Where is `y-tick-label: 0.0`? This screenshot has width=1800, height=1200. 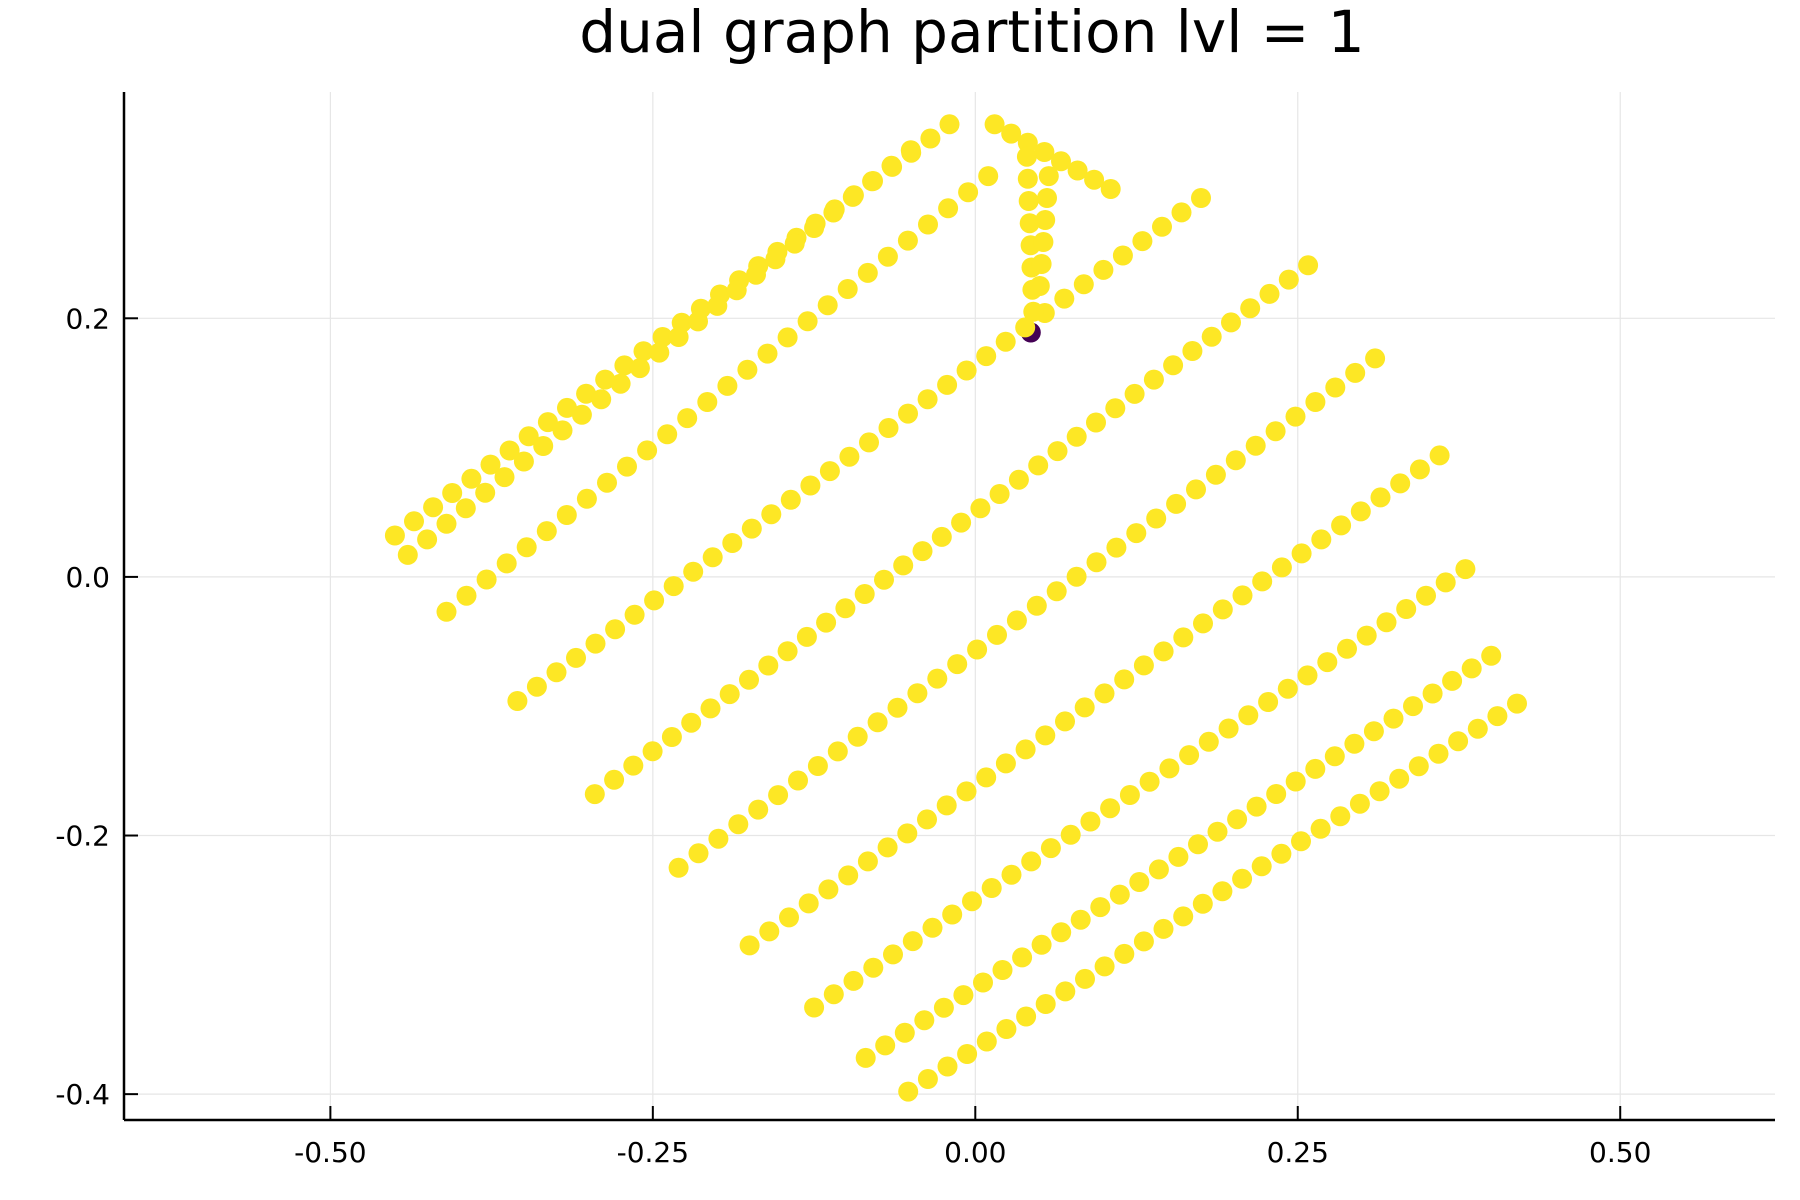 y-tick-label: 0.0 is located at coordinates (87, 577).